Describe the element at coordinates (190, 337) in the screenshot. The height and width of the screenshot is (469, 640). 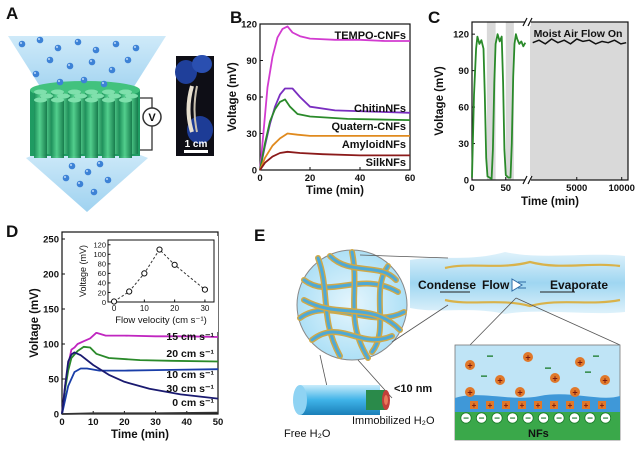
I see `chart-d-series-label: 15 cm s⁻¹` at that location.